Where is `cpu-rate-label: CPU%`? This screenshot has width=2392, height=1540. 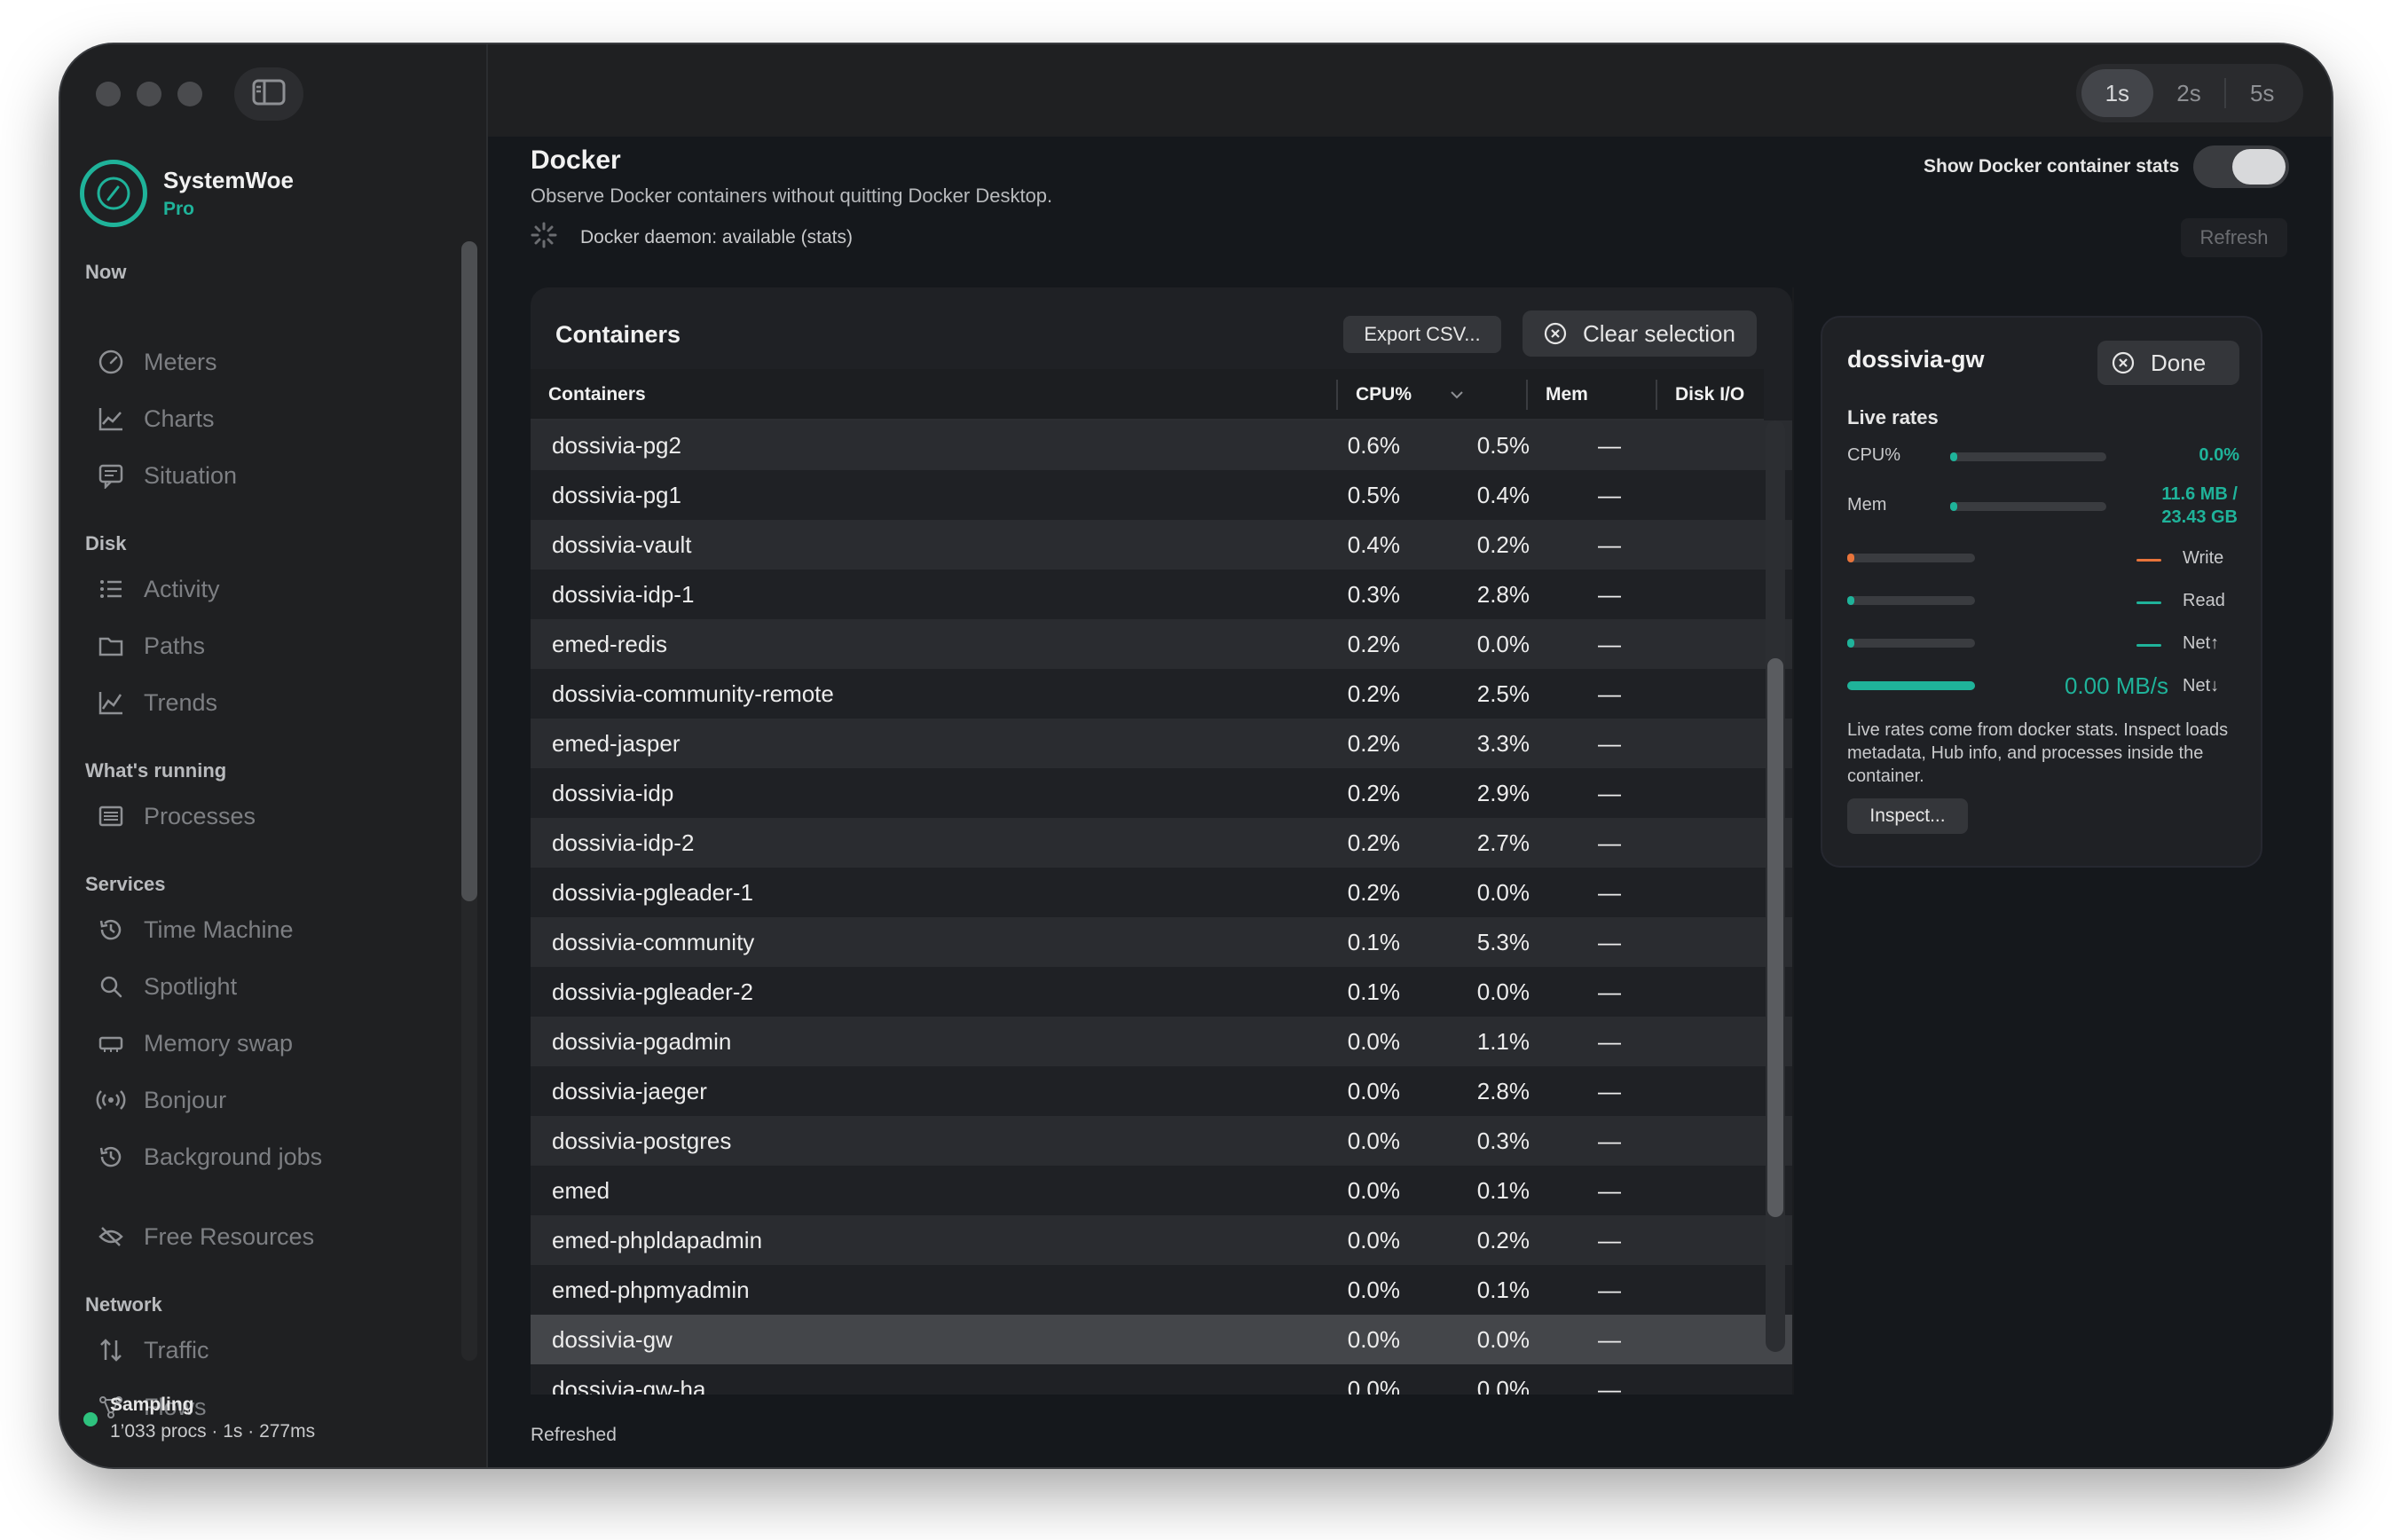
cpu-rate-label: CPU% is located at coordinates (1874, 455).